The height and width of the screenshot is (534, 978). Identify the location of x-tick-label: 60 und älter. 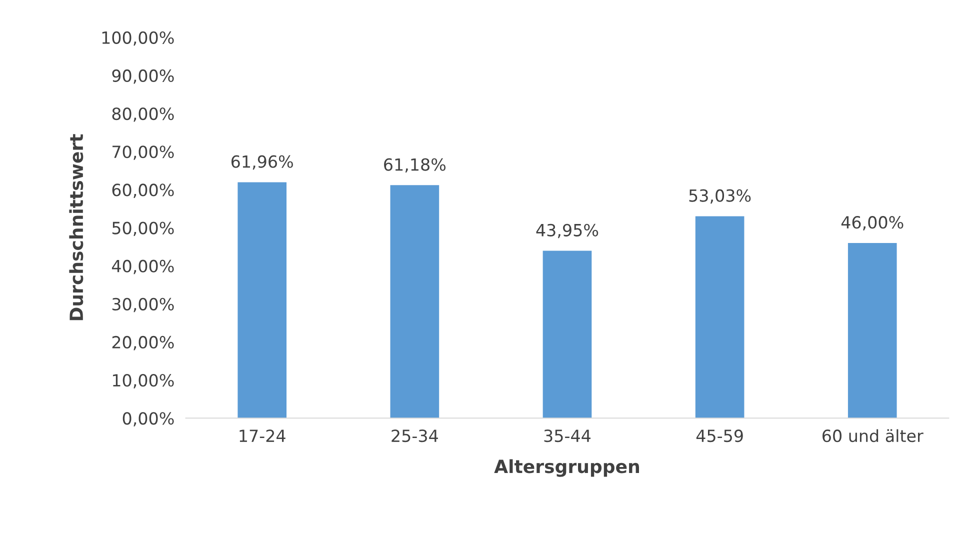
(873, 435).